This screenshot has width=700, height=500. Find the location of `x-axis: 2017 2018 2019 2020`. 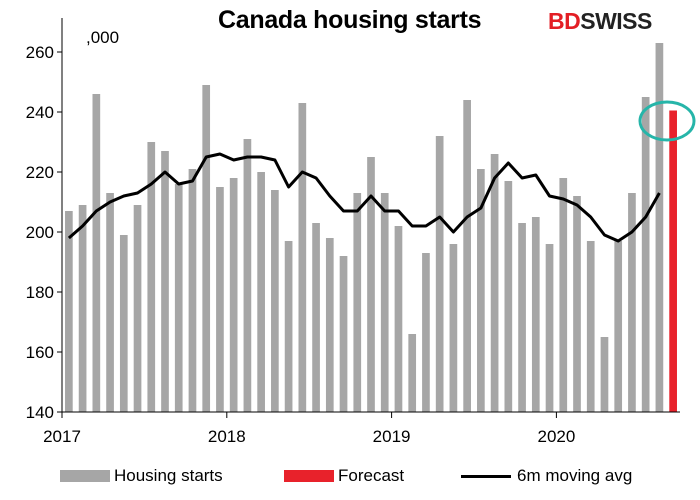

x-axis: 2017 2018 2019 2020 is located at coordinates (309, 429).